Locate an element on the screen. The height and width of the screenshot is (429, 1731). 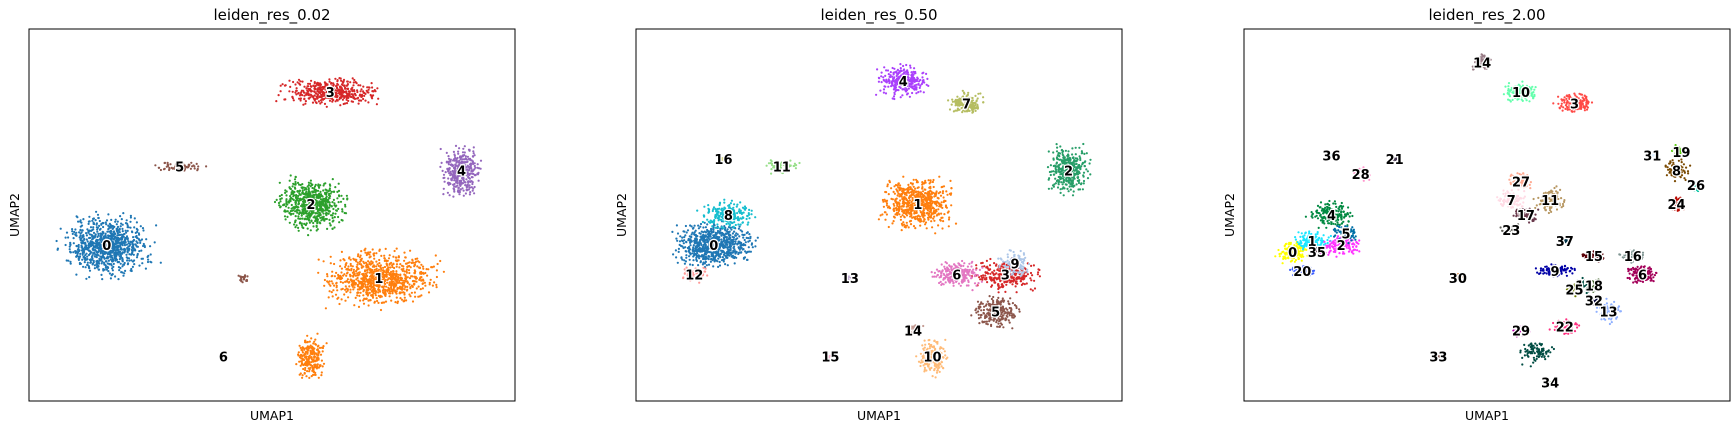
cluster-label-4: 4 is located at coordinates (461, 171).